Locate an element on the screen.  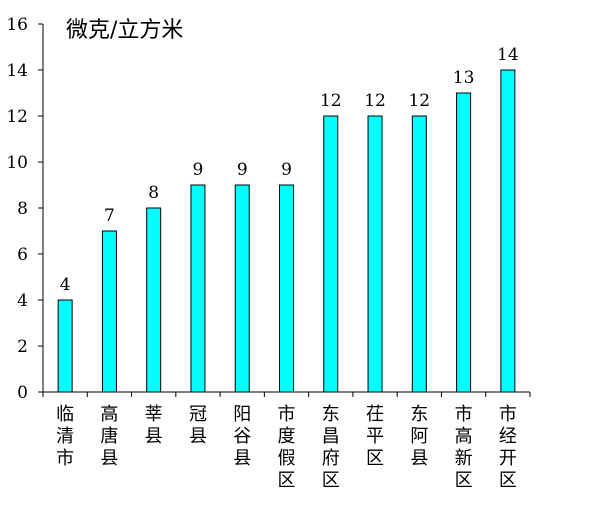
category-label: 茌平区 is located at coordinates (375, 436).